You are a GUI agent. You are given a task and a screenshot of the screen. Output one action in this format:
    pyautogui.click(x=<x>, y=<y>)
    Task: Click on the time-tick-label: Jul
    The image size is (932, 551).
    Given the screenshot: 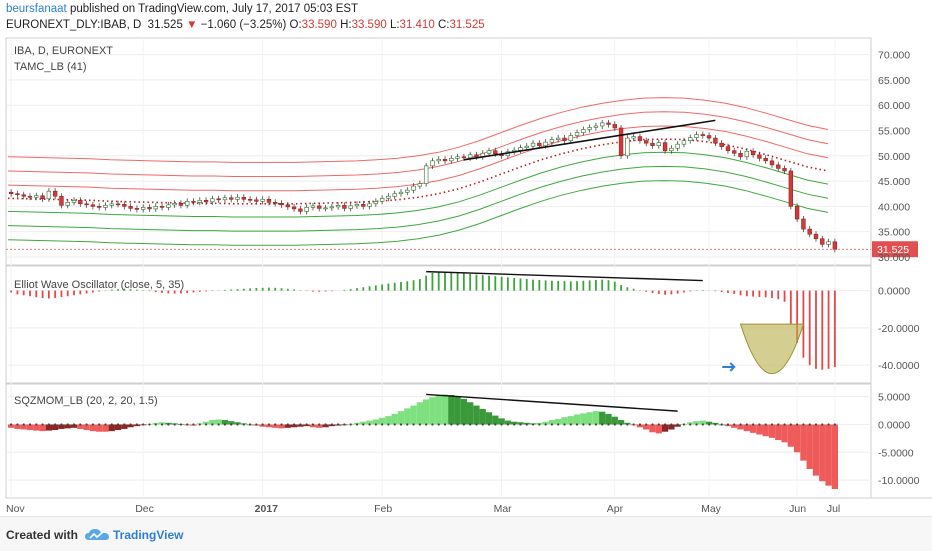 What is the action you would take?
    pyautogui.click(x=833, y=509)
    